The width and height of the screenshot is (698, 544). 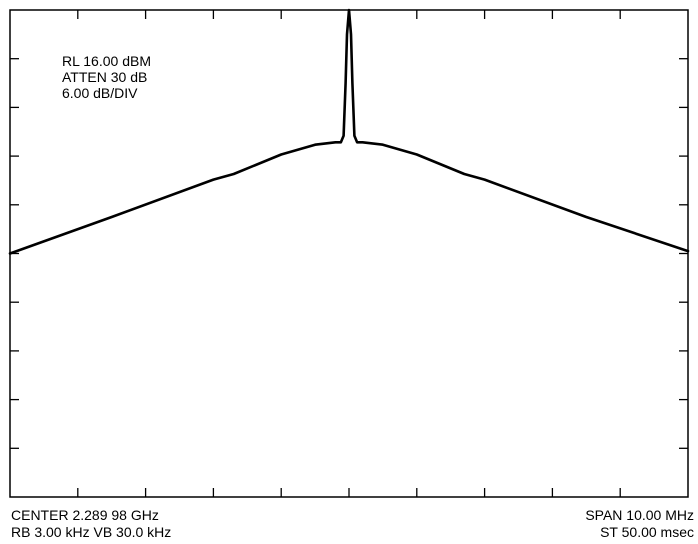 I want to click on frequency-span: SPAN 10.00 MHz, so click(x=639, y=515).